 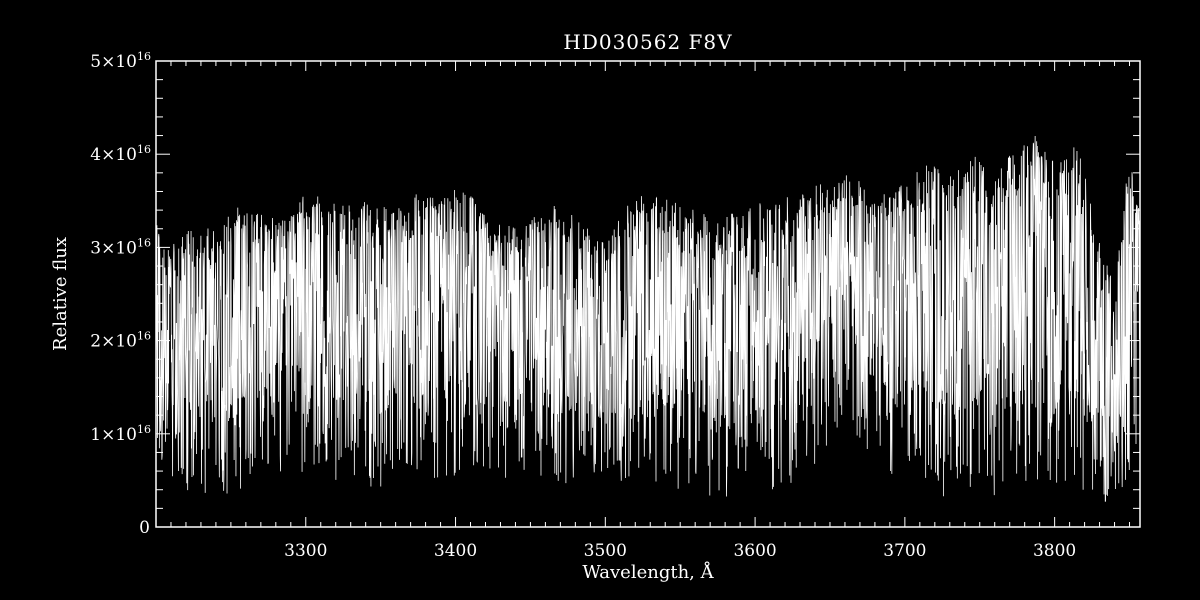 I want to click on y-tick-mantissa: 0, so click(x=144, y=528).